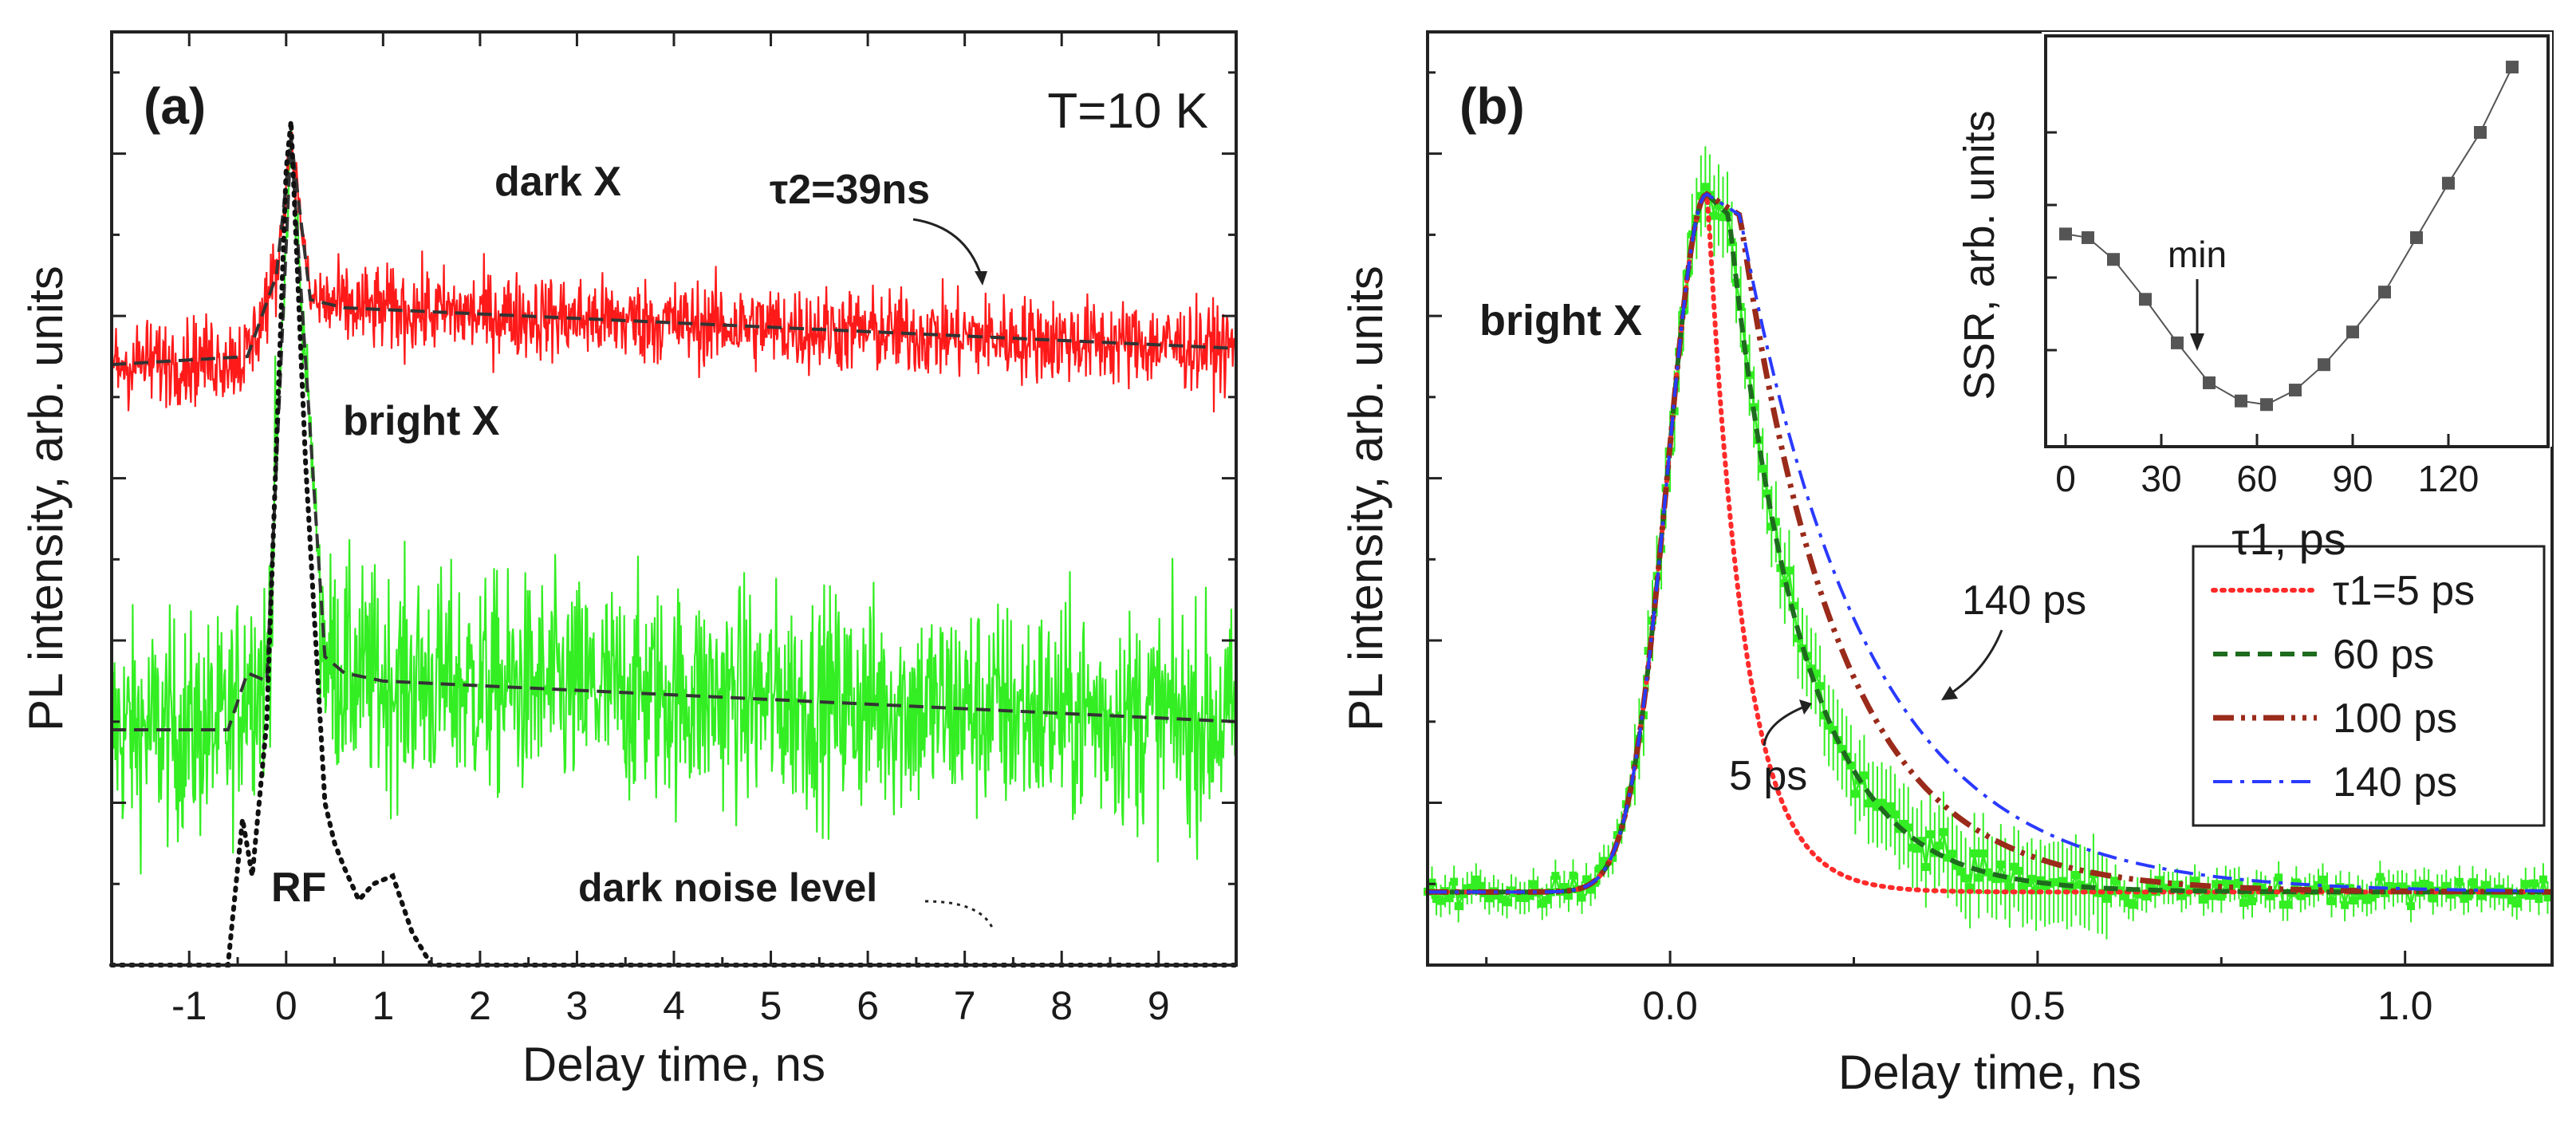  I want to click on inset-background, so click(2297, 239).